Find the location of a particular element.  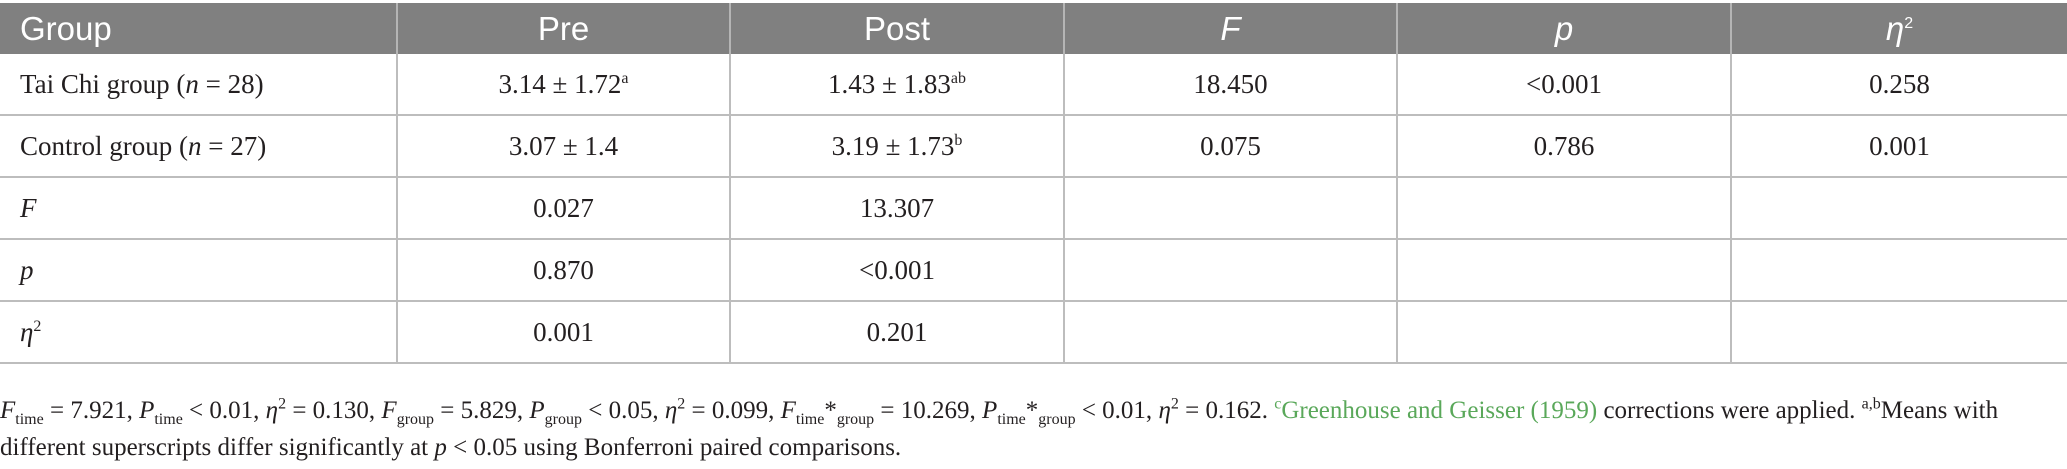

cell-p: 0.786 is located at coordinates (1563, 146).